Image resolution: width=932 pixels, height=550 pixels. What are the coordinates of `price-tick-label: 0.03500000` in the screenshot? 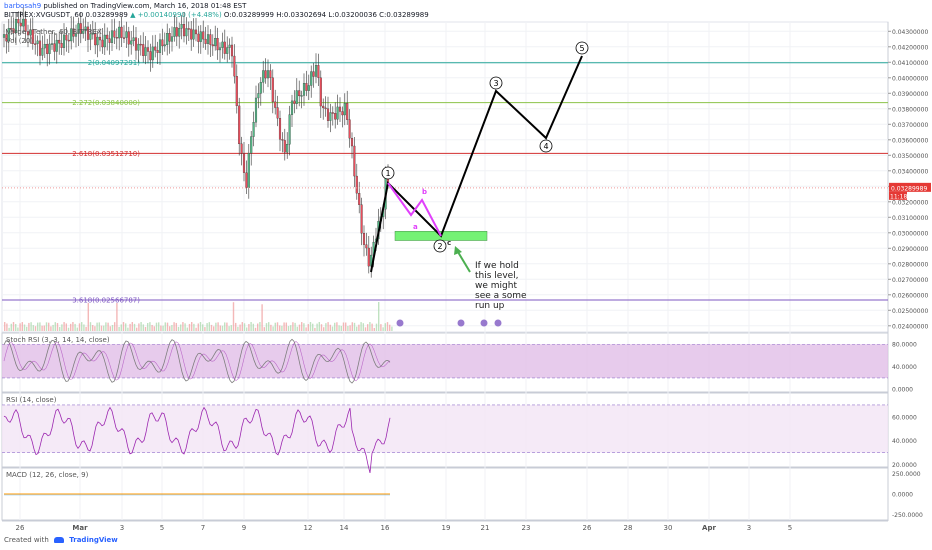 It's located at (910, 156).